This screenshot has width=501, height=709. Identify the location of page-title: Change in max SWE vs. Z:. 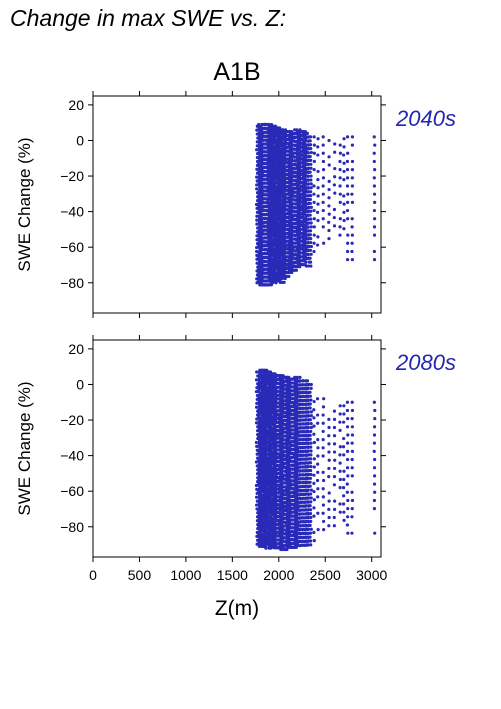
(148, 18).